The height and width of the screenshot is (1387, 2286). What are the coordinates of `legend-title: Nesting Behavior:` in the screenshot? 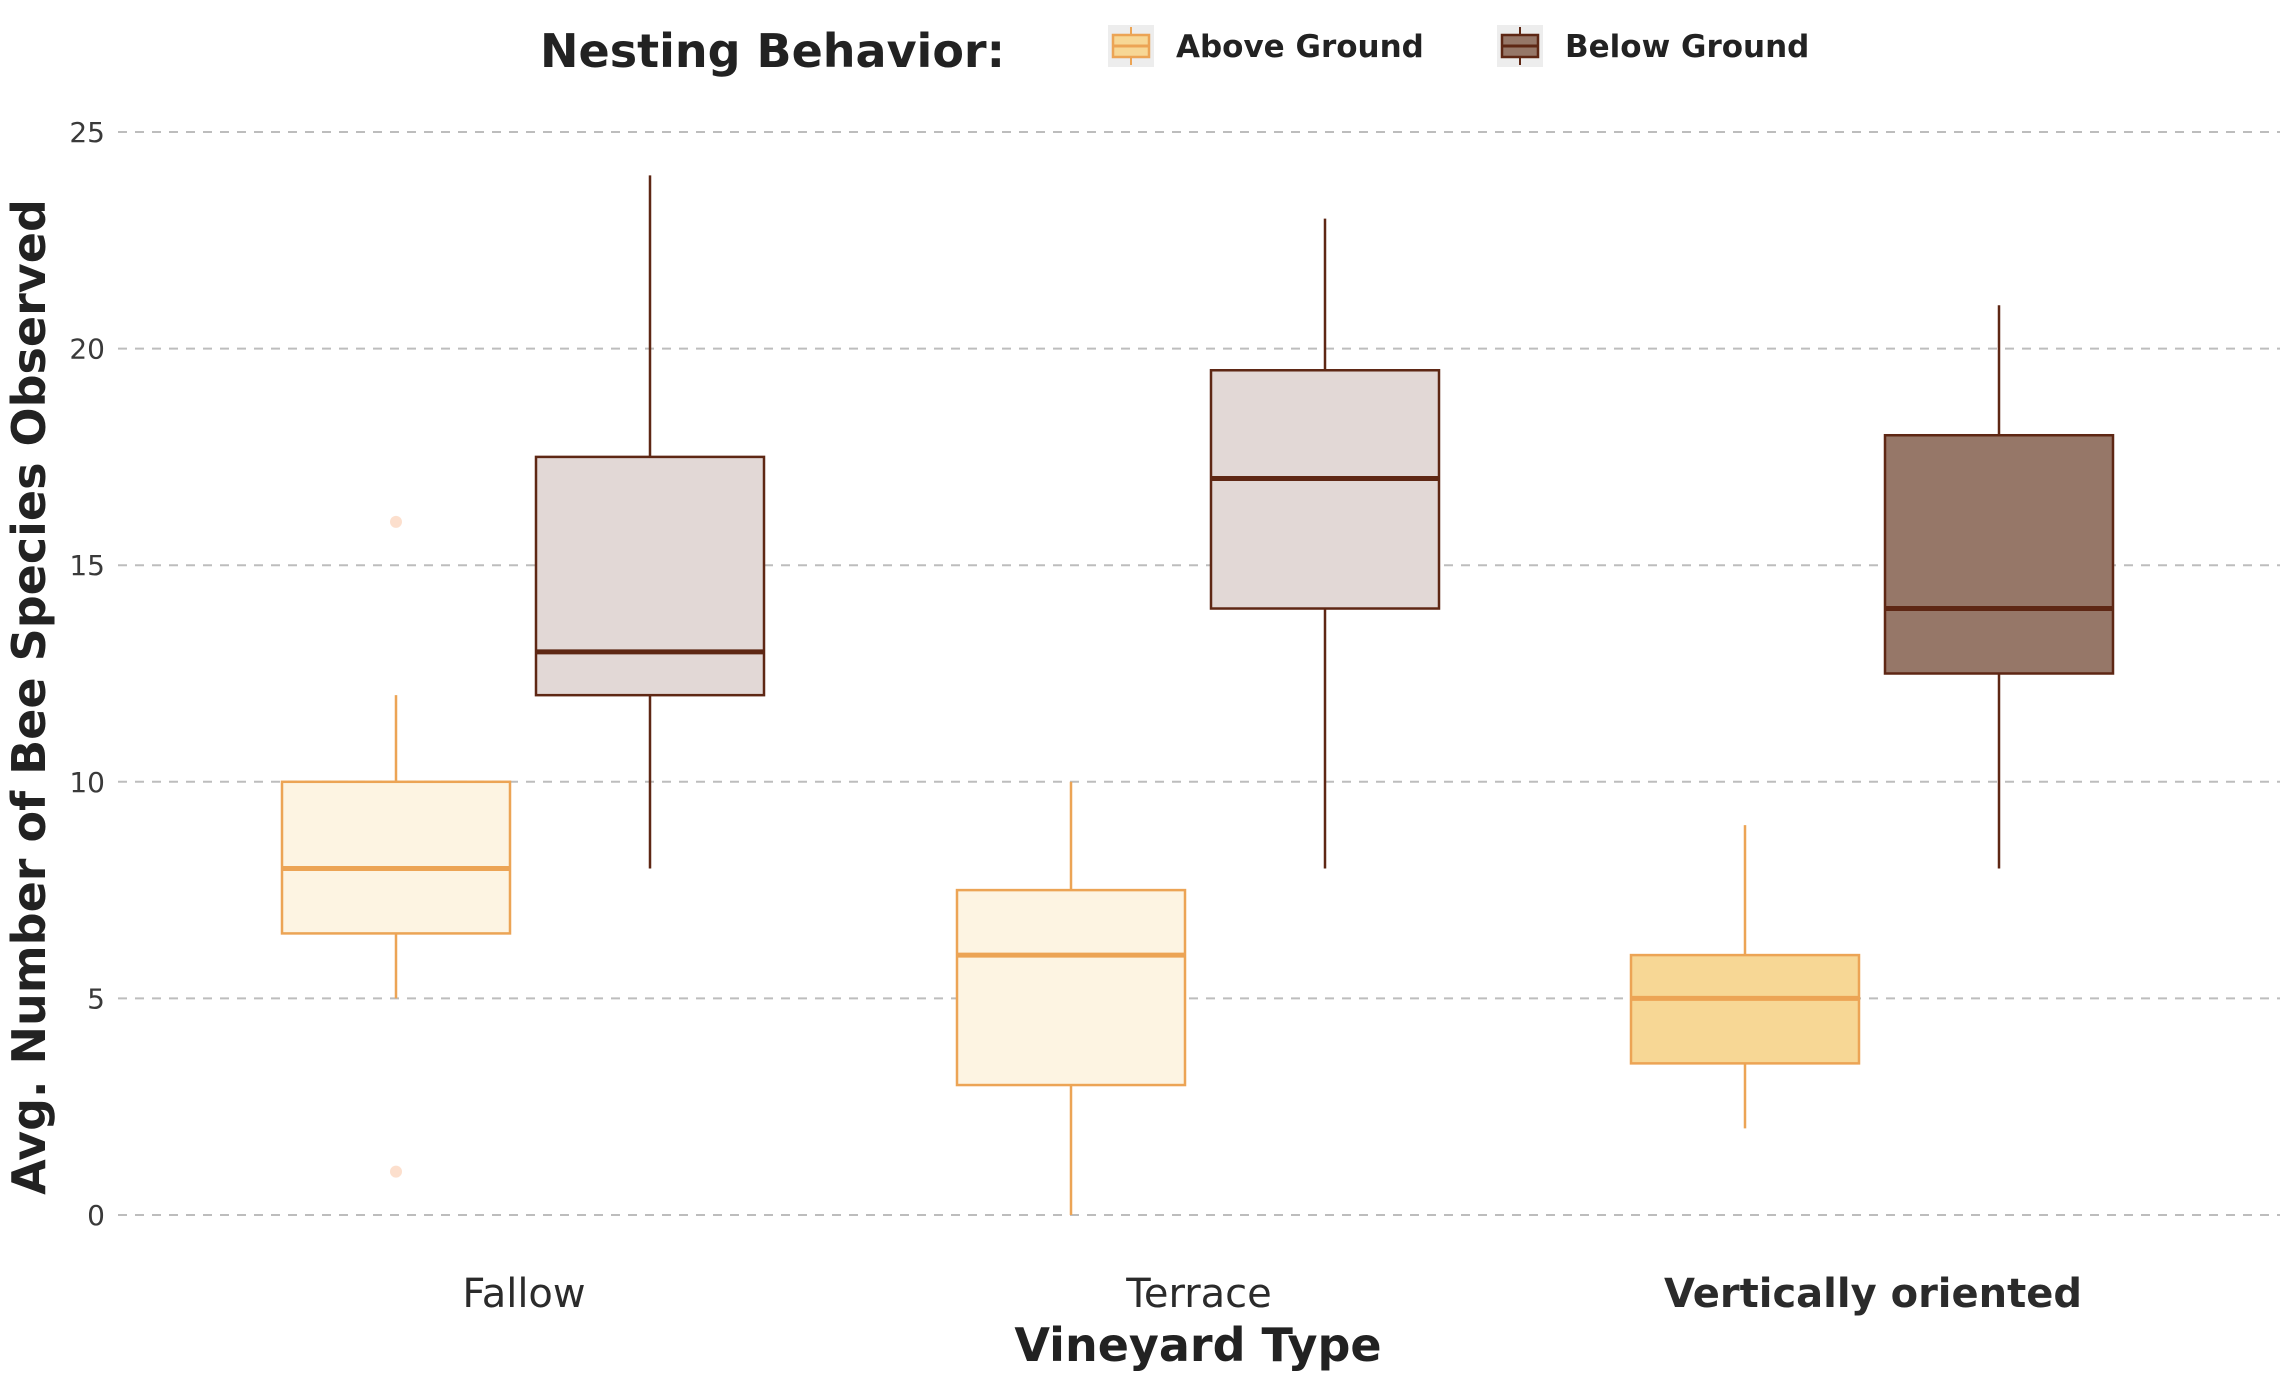 It's located at (772, 51).